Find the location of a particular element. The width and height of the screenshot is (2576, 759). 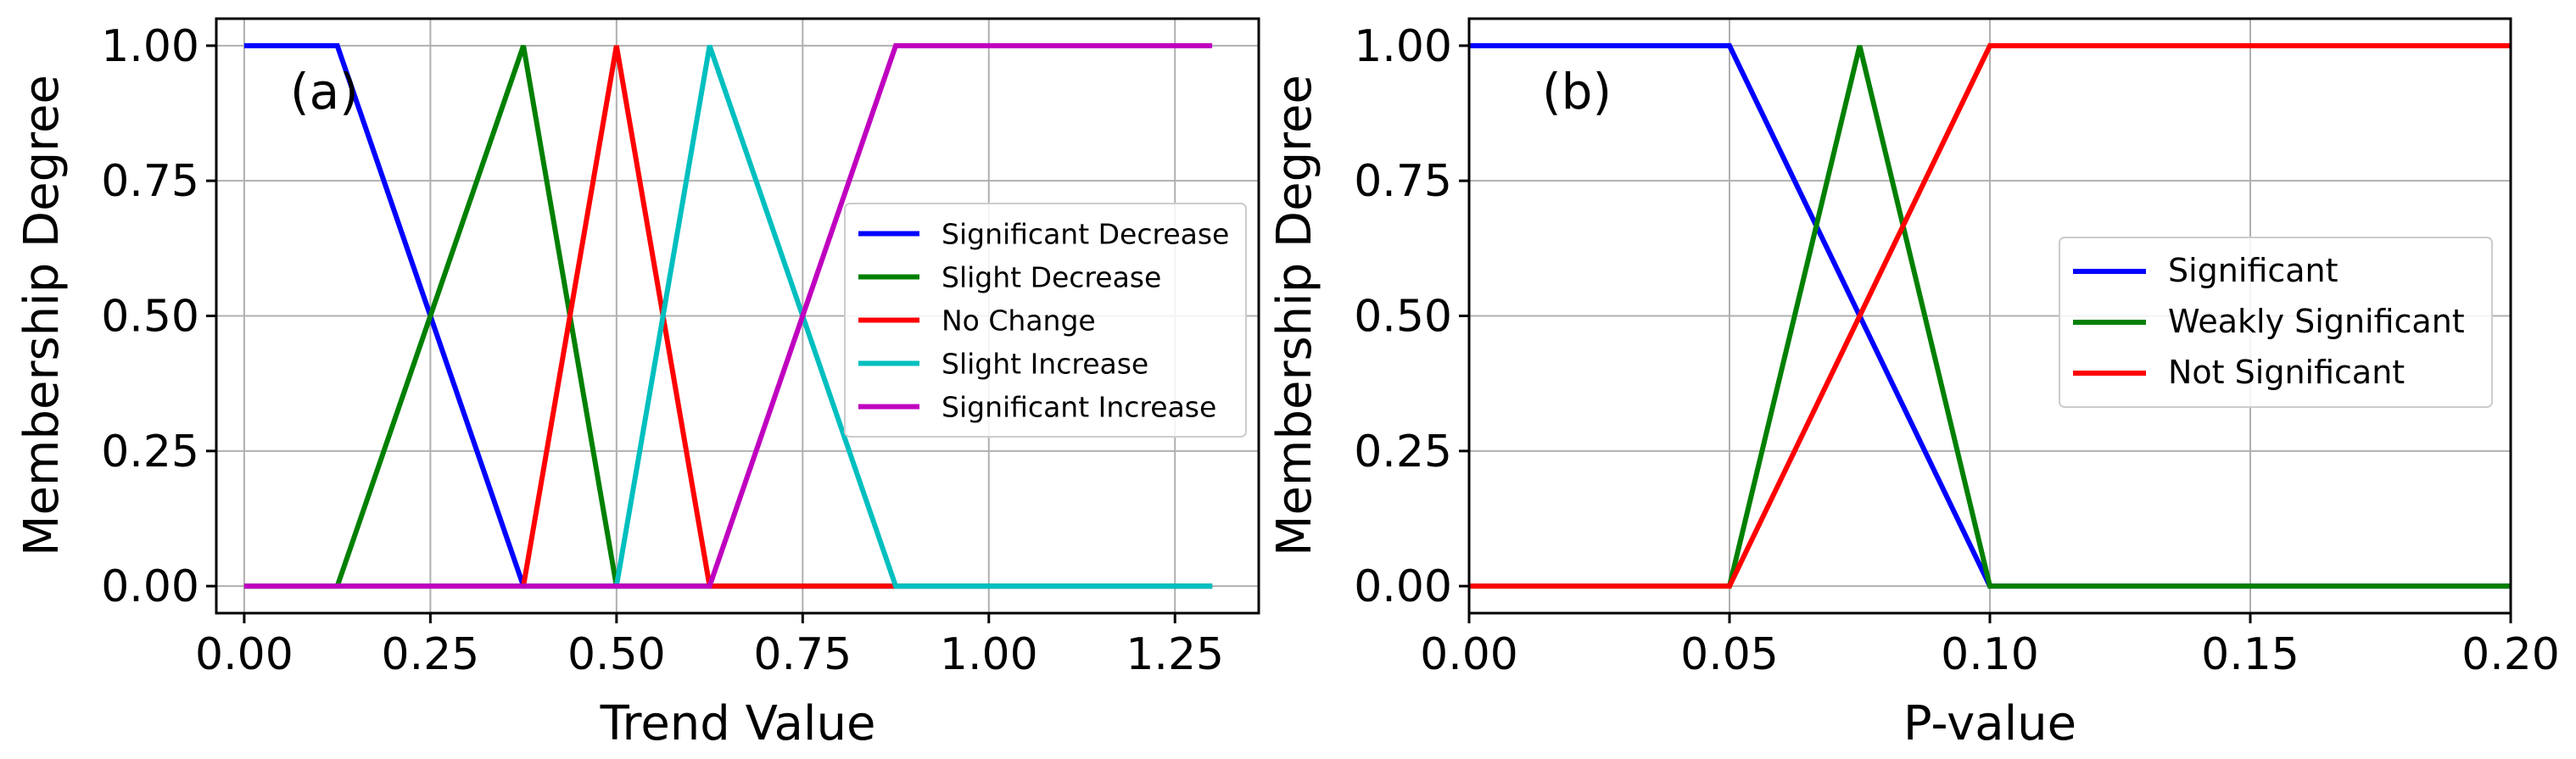

legend-label-a-2: No Change is located at coordinates (1019, 321).